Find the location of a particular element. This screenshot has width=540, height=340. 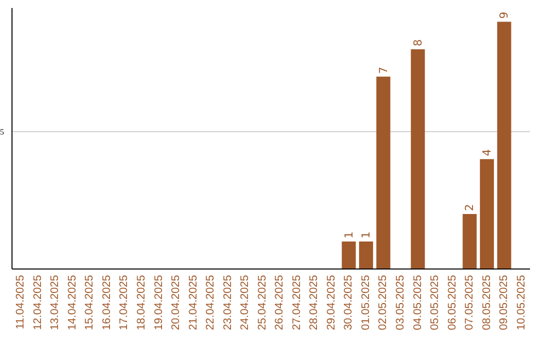

x-tick-label: 24.04.2025 is located at coordinates (245, 302).